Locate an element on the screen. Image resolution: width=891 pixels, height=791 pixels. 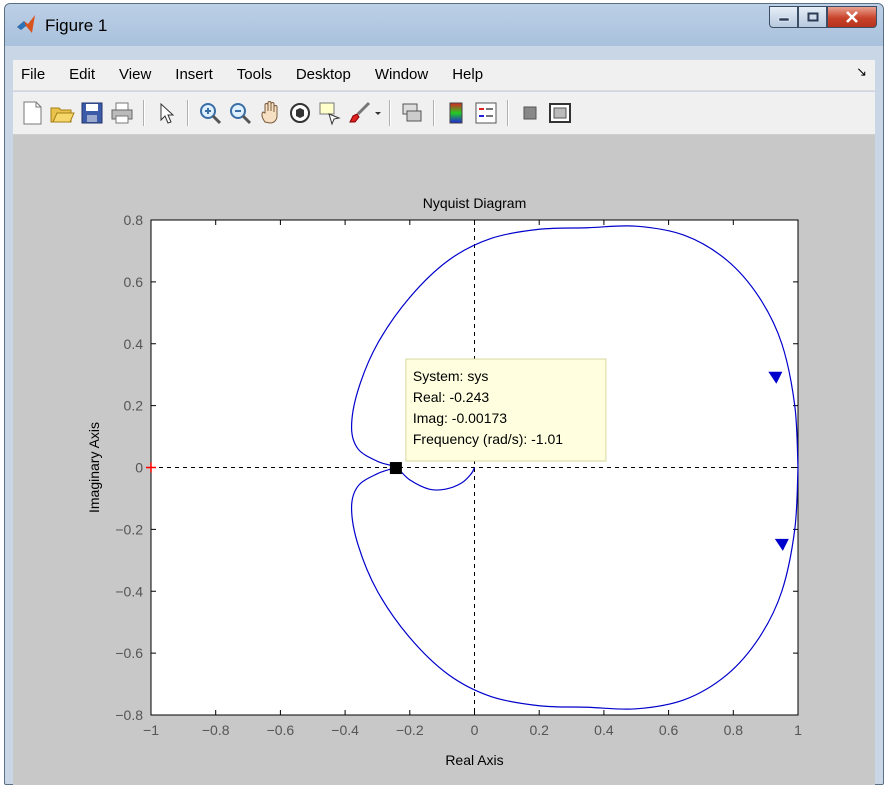
x-tick-label: −0.8 is located at coordinates (216, 730).